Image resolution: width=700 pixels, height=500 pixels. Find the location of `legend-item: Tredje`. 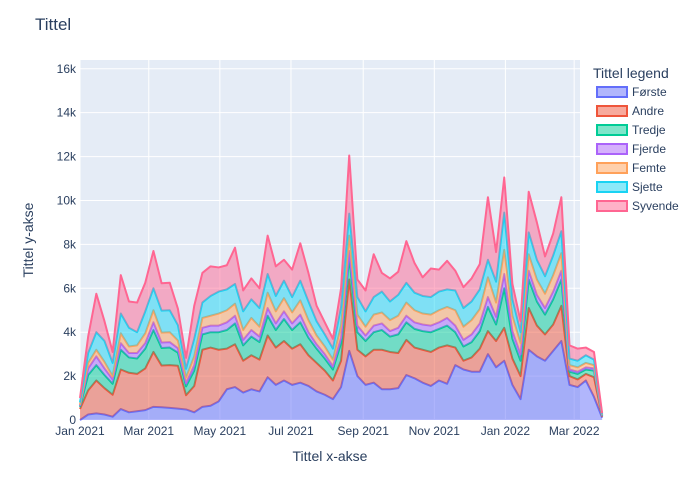

legend-item: Tredje is located at coordinates (631, 130).